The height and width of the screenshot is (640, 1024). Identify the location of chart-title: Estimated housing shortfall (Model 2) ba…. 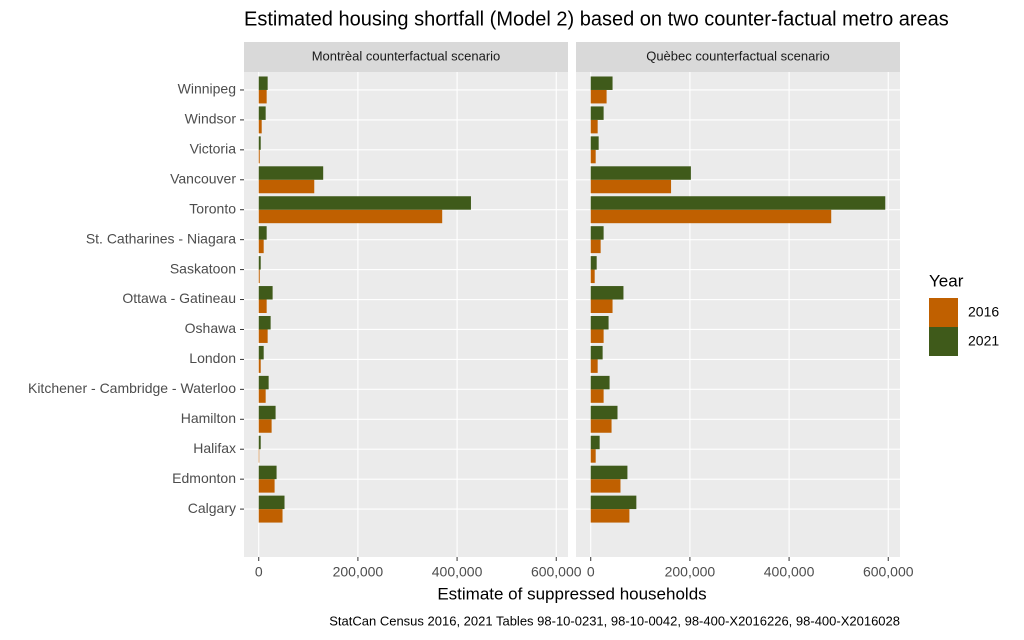
(596, 19).